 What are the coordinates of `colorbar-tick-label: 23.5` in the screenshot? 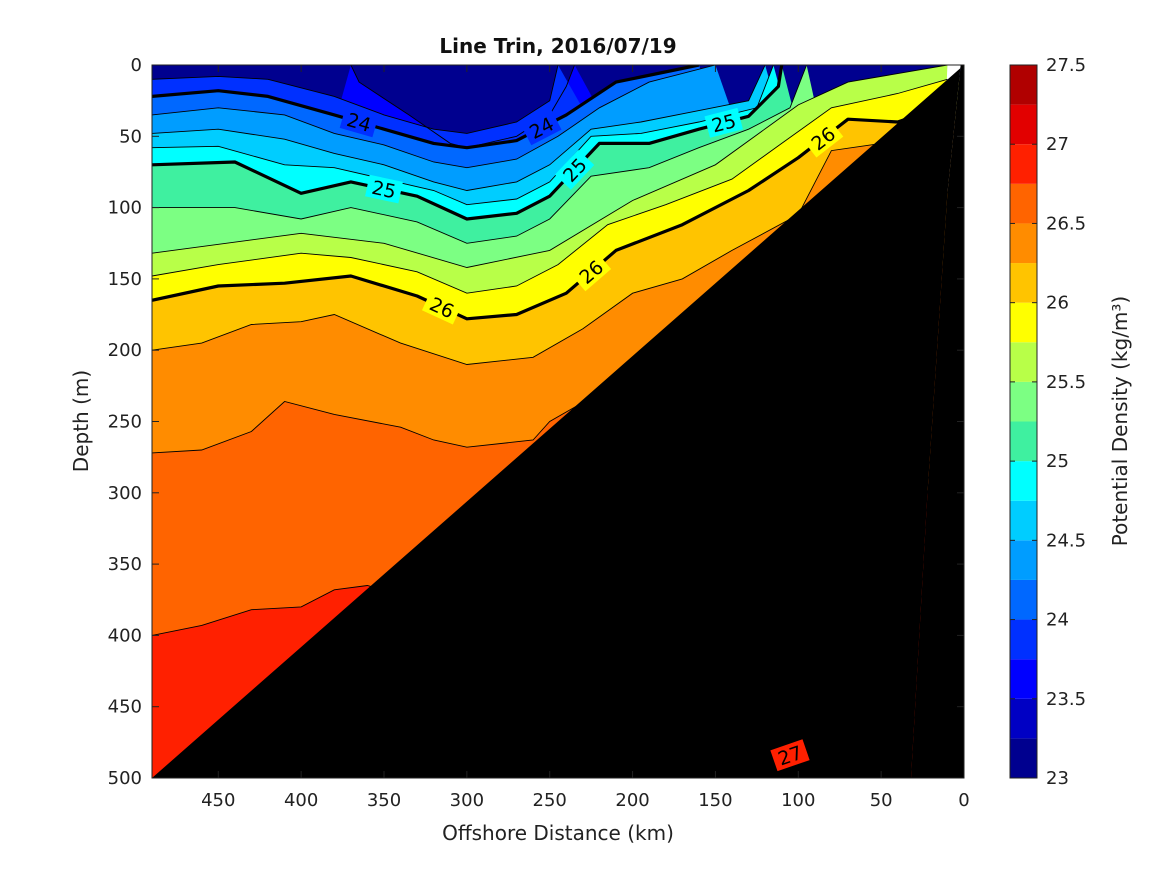 It's located at (1066, 699).